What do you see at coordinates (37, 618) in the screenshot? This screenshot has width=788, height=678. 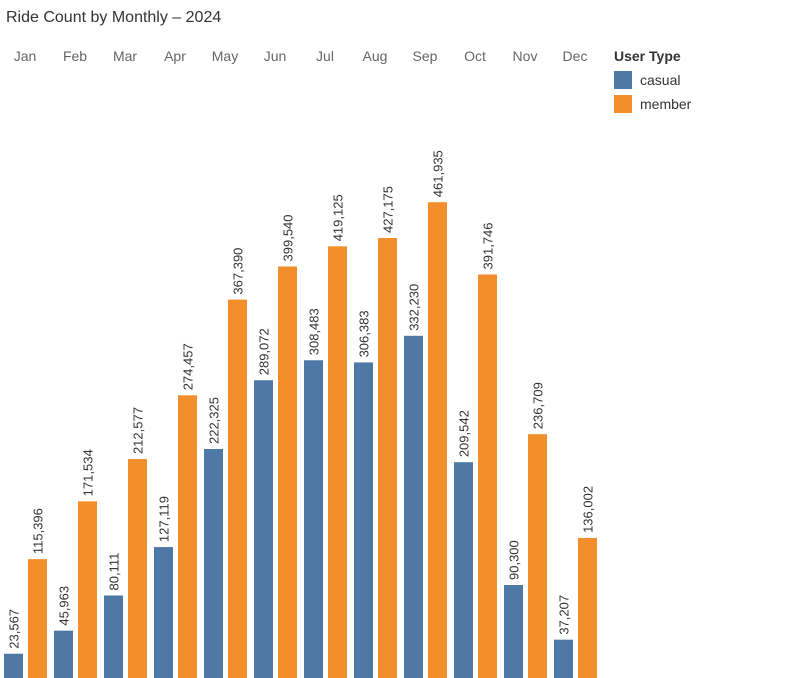 I see `bar-member-jan` at bounding box center [37, 618].